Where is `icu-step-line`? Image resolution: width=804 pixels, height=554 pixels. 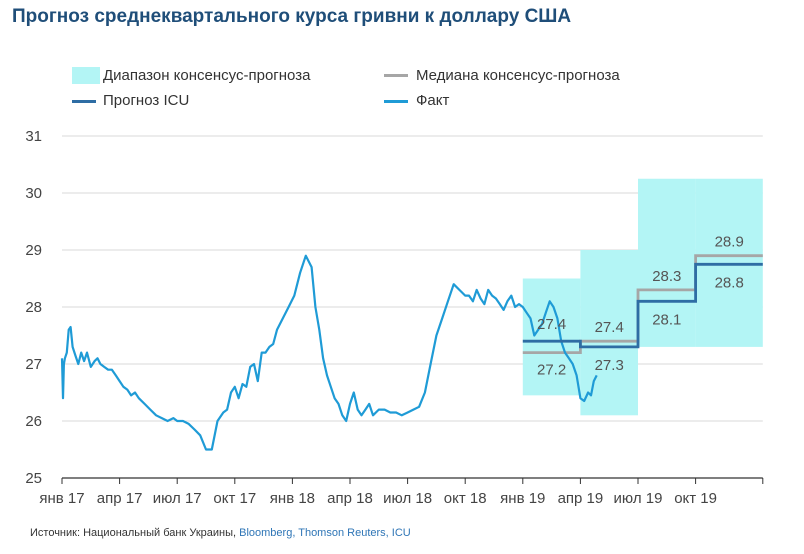 icu-step-line is located at coordinates (642, 305).